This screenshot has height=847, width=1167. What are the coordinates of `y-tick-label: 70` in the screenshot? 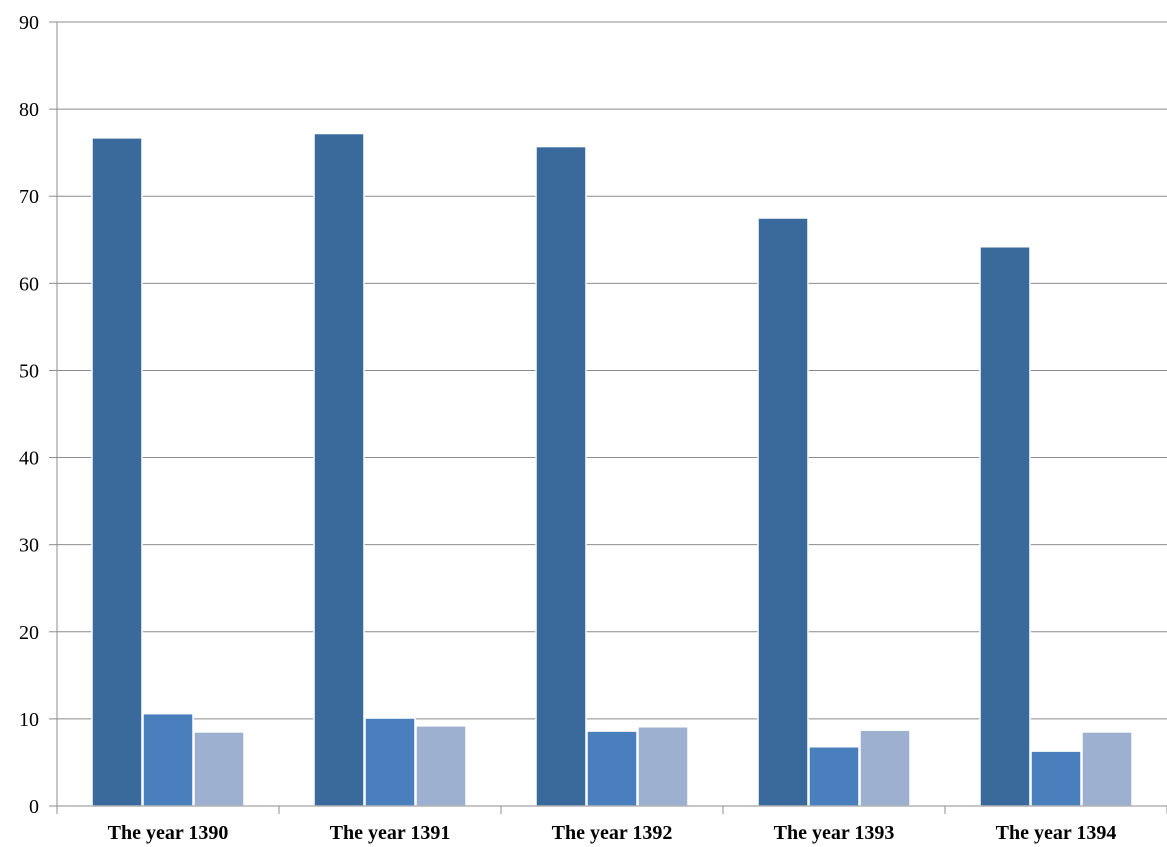 It's located at (29, 197).